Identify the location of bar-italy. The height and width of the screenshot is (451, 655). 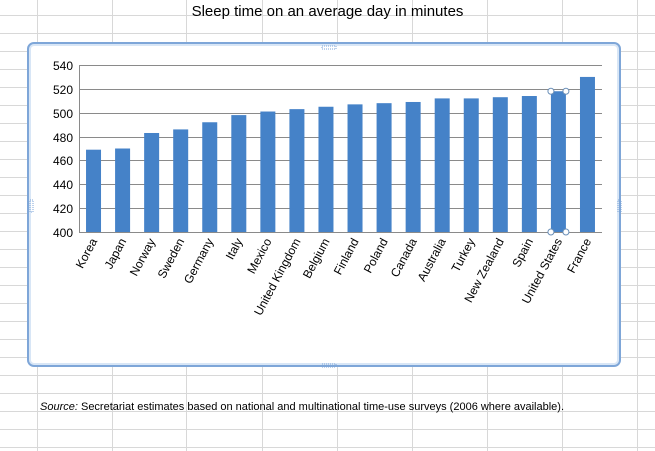
(239, 173).